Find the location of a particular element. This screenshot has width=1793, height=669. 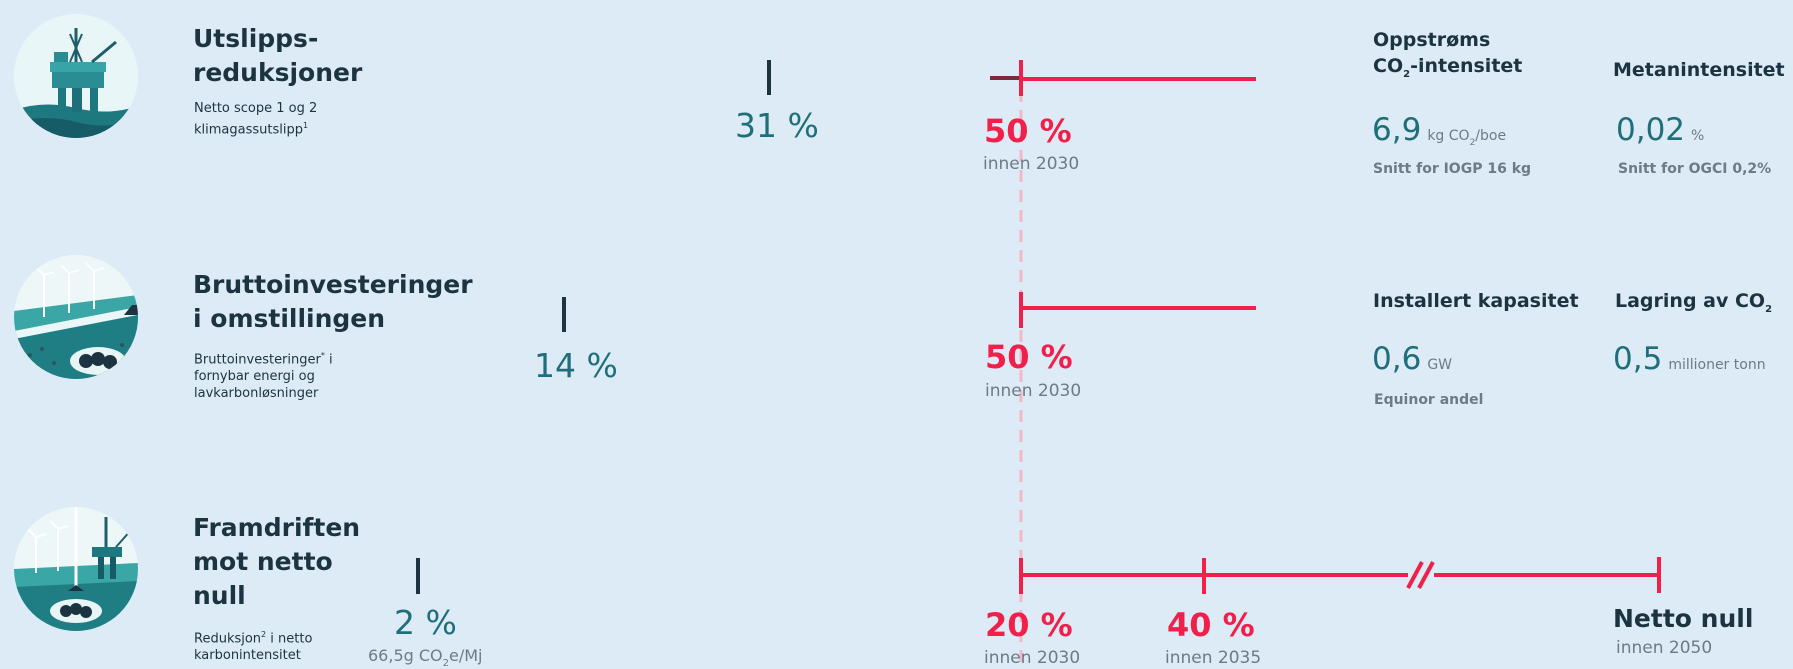

row1-title-line2: reduksjoner is located at coordinates (278, 72).